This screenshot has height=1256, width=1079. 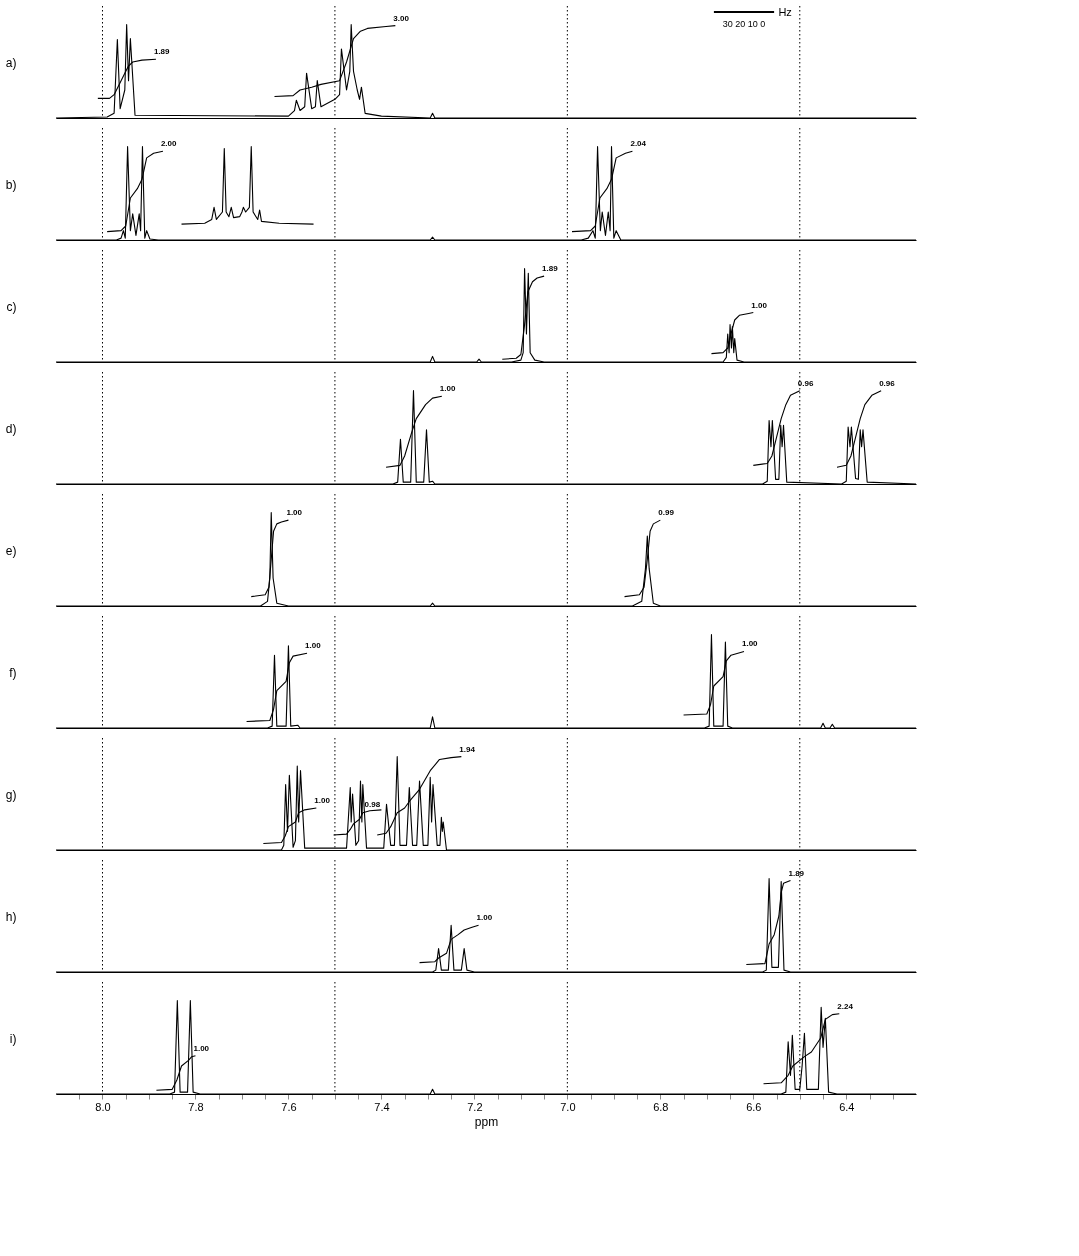 What do you see at coordinates (638, 144) in the screenshot?
I see `annotation: 2.04` at bounding box center [638, 144].